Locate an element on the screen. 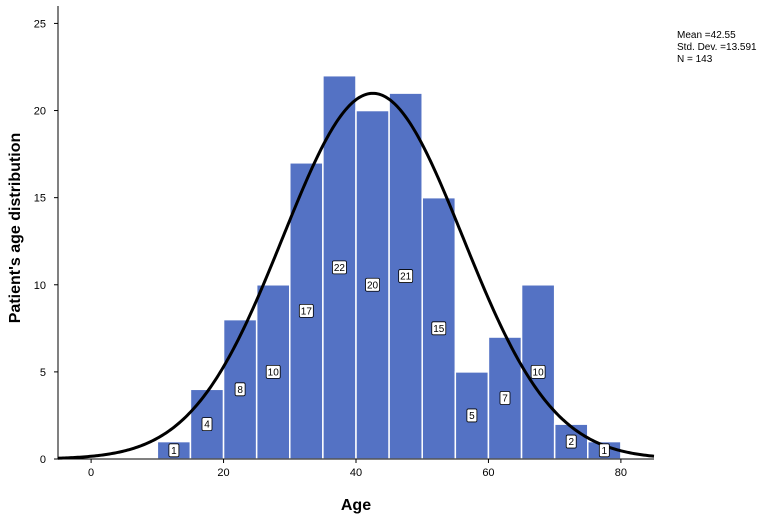 The width and height of the screenshot is (765, 519). stats-legend: Mean =42.55 Std. Dev. =13.591 N = 143 is located at coordinates (717, 48).